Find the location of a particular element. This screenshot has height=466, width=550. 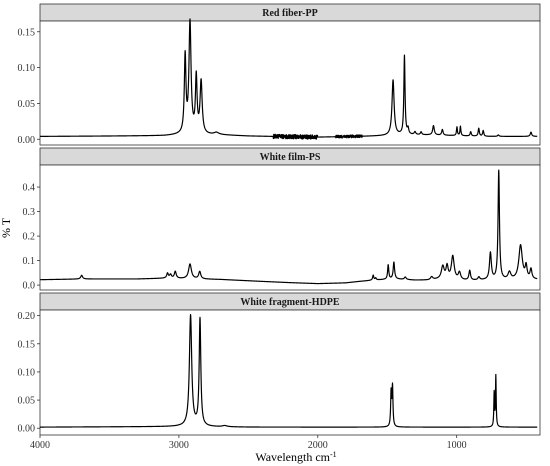

x-axis-title: Wavelength cm-1 is located at coordinates (295, 457).